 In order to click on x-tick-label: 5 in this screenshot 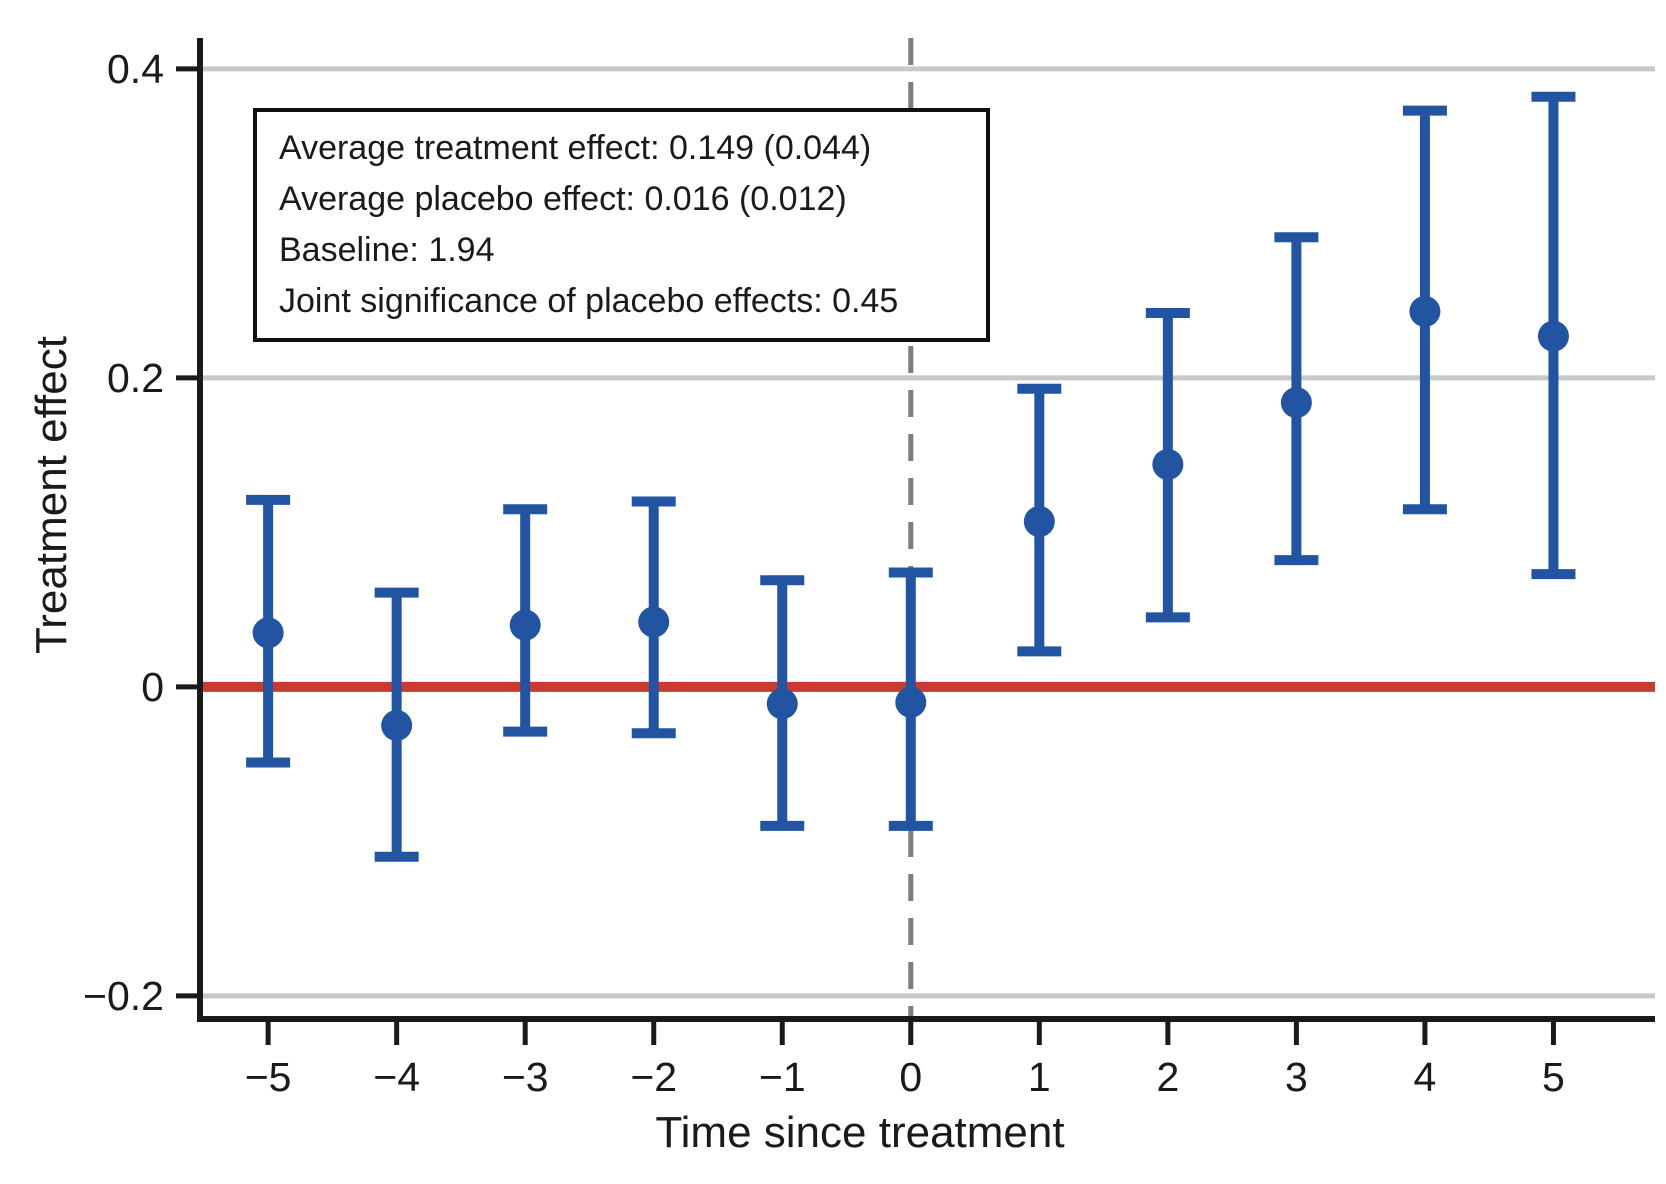, I will do `click(1553, 1077)`.